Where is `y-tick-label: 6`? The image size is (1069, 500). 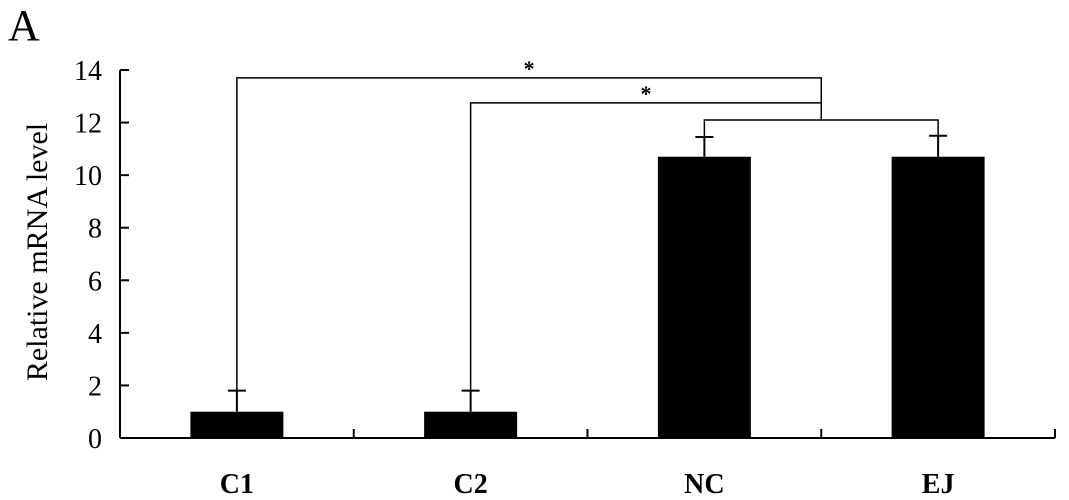
y-tick-label: 6 is located at coordinates (95, 281).